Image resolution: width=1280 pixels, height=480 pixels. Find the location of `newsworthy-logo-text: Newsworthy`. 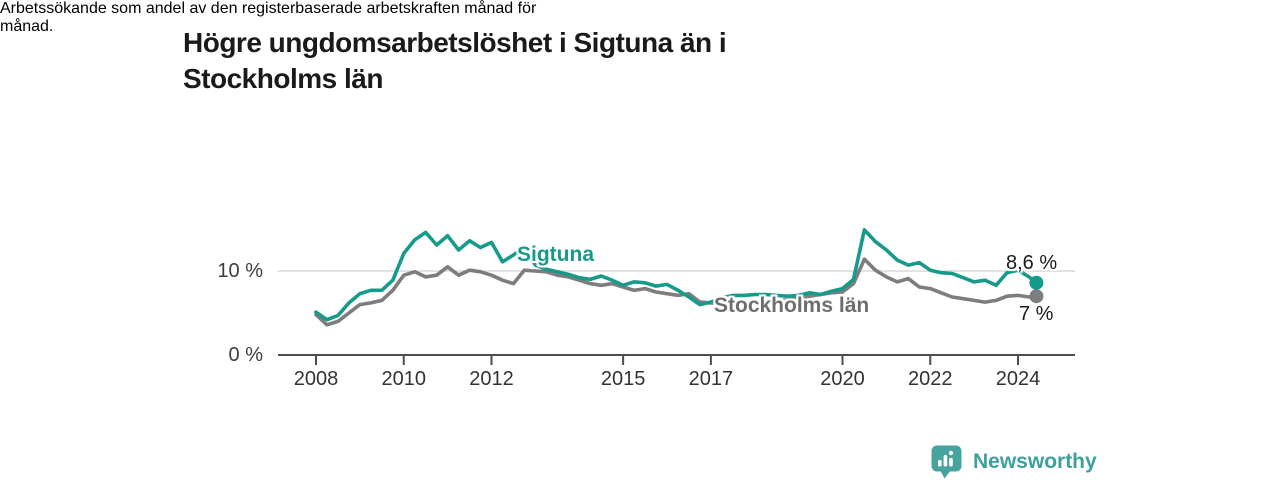

newsworthy-logo-text: Newsworthy is located at coordinates (1035, 461).